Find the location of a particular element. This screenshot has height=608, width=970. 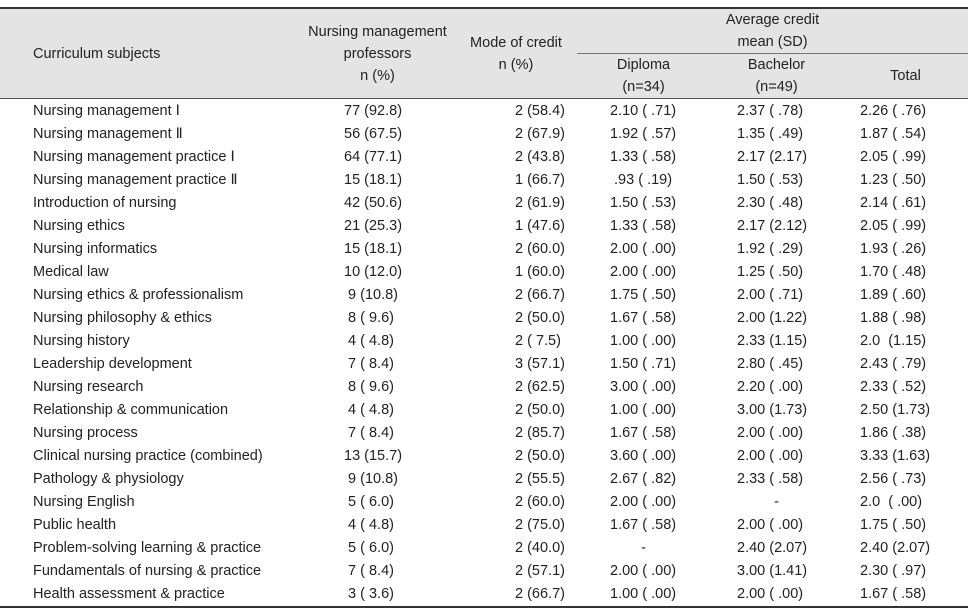

header-diploma-line2: (n=34) is located at coordinates (643, 87).